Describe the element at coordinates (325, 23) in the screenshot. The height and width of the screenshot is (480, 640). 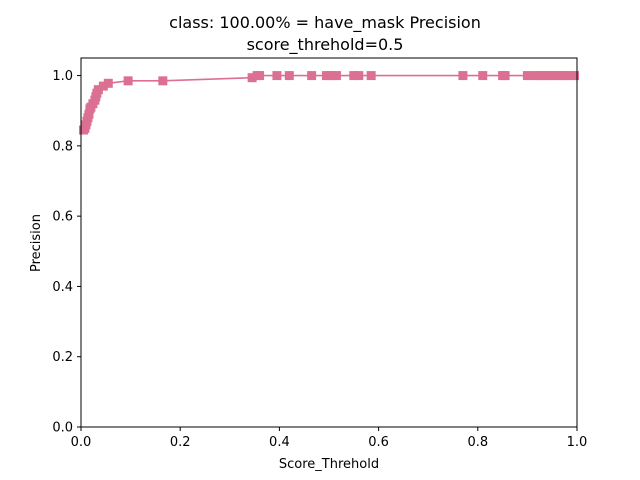
I see `chart-title-line1: class: 100.00% = have_mask Precision` at that location.